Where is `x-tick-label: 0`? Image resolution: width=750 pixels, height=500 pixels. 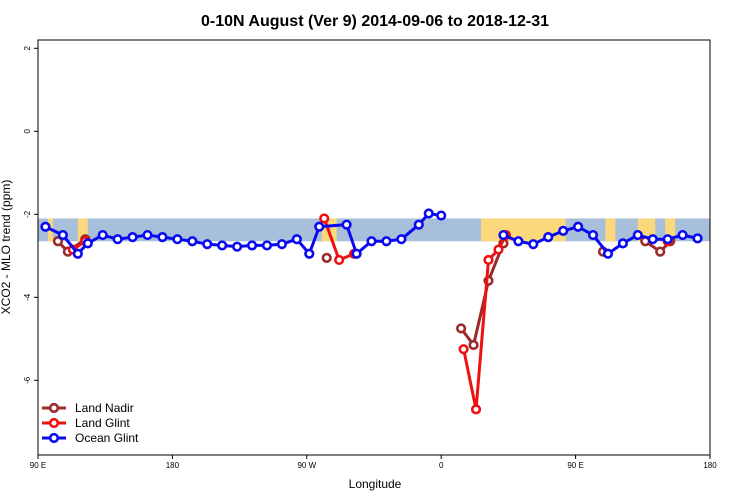 x-tick-label: 0 is located at coordinates (441, 465).